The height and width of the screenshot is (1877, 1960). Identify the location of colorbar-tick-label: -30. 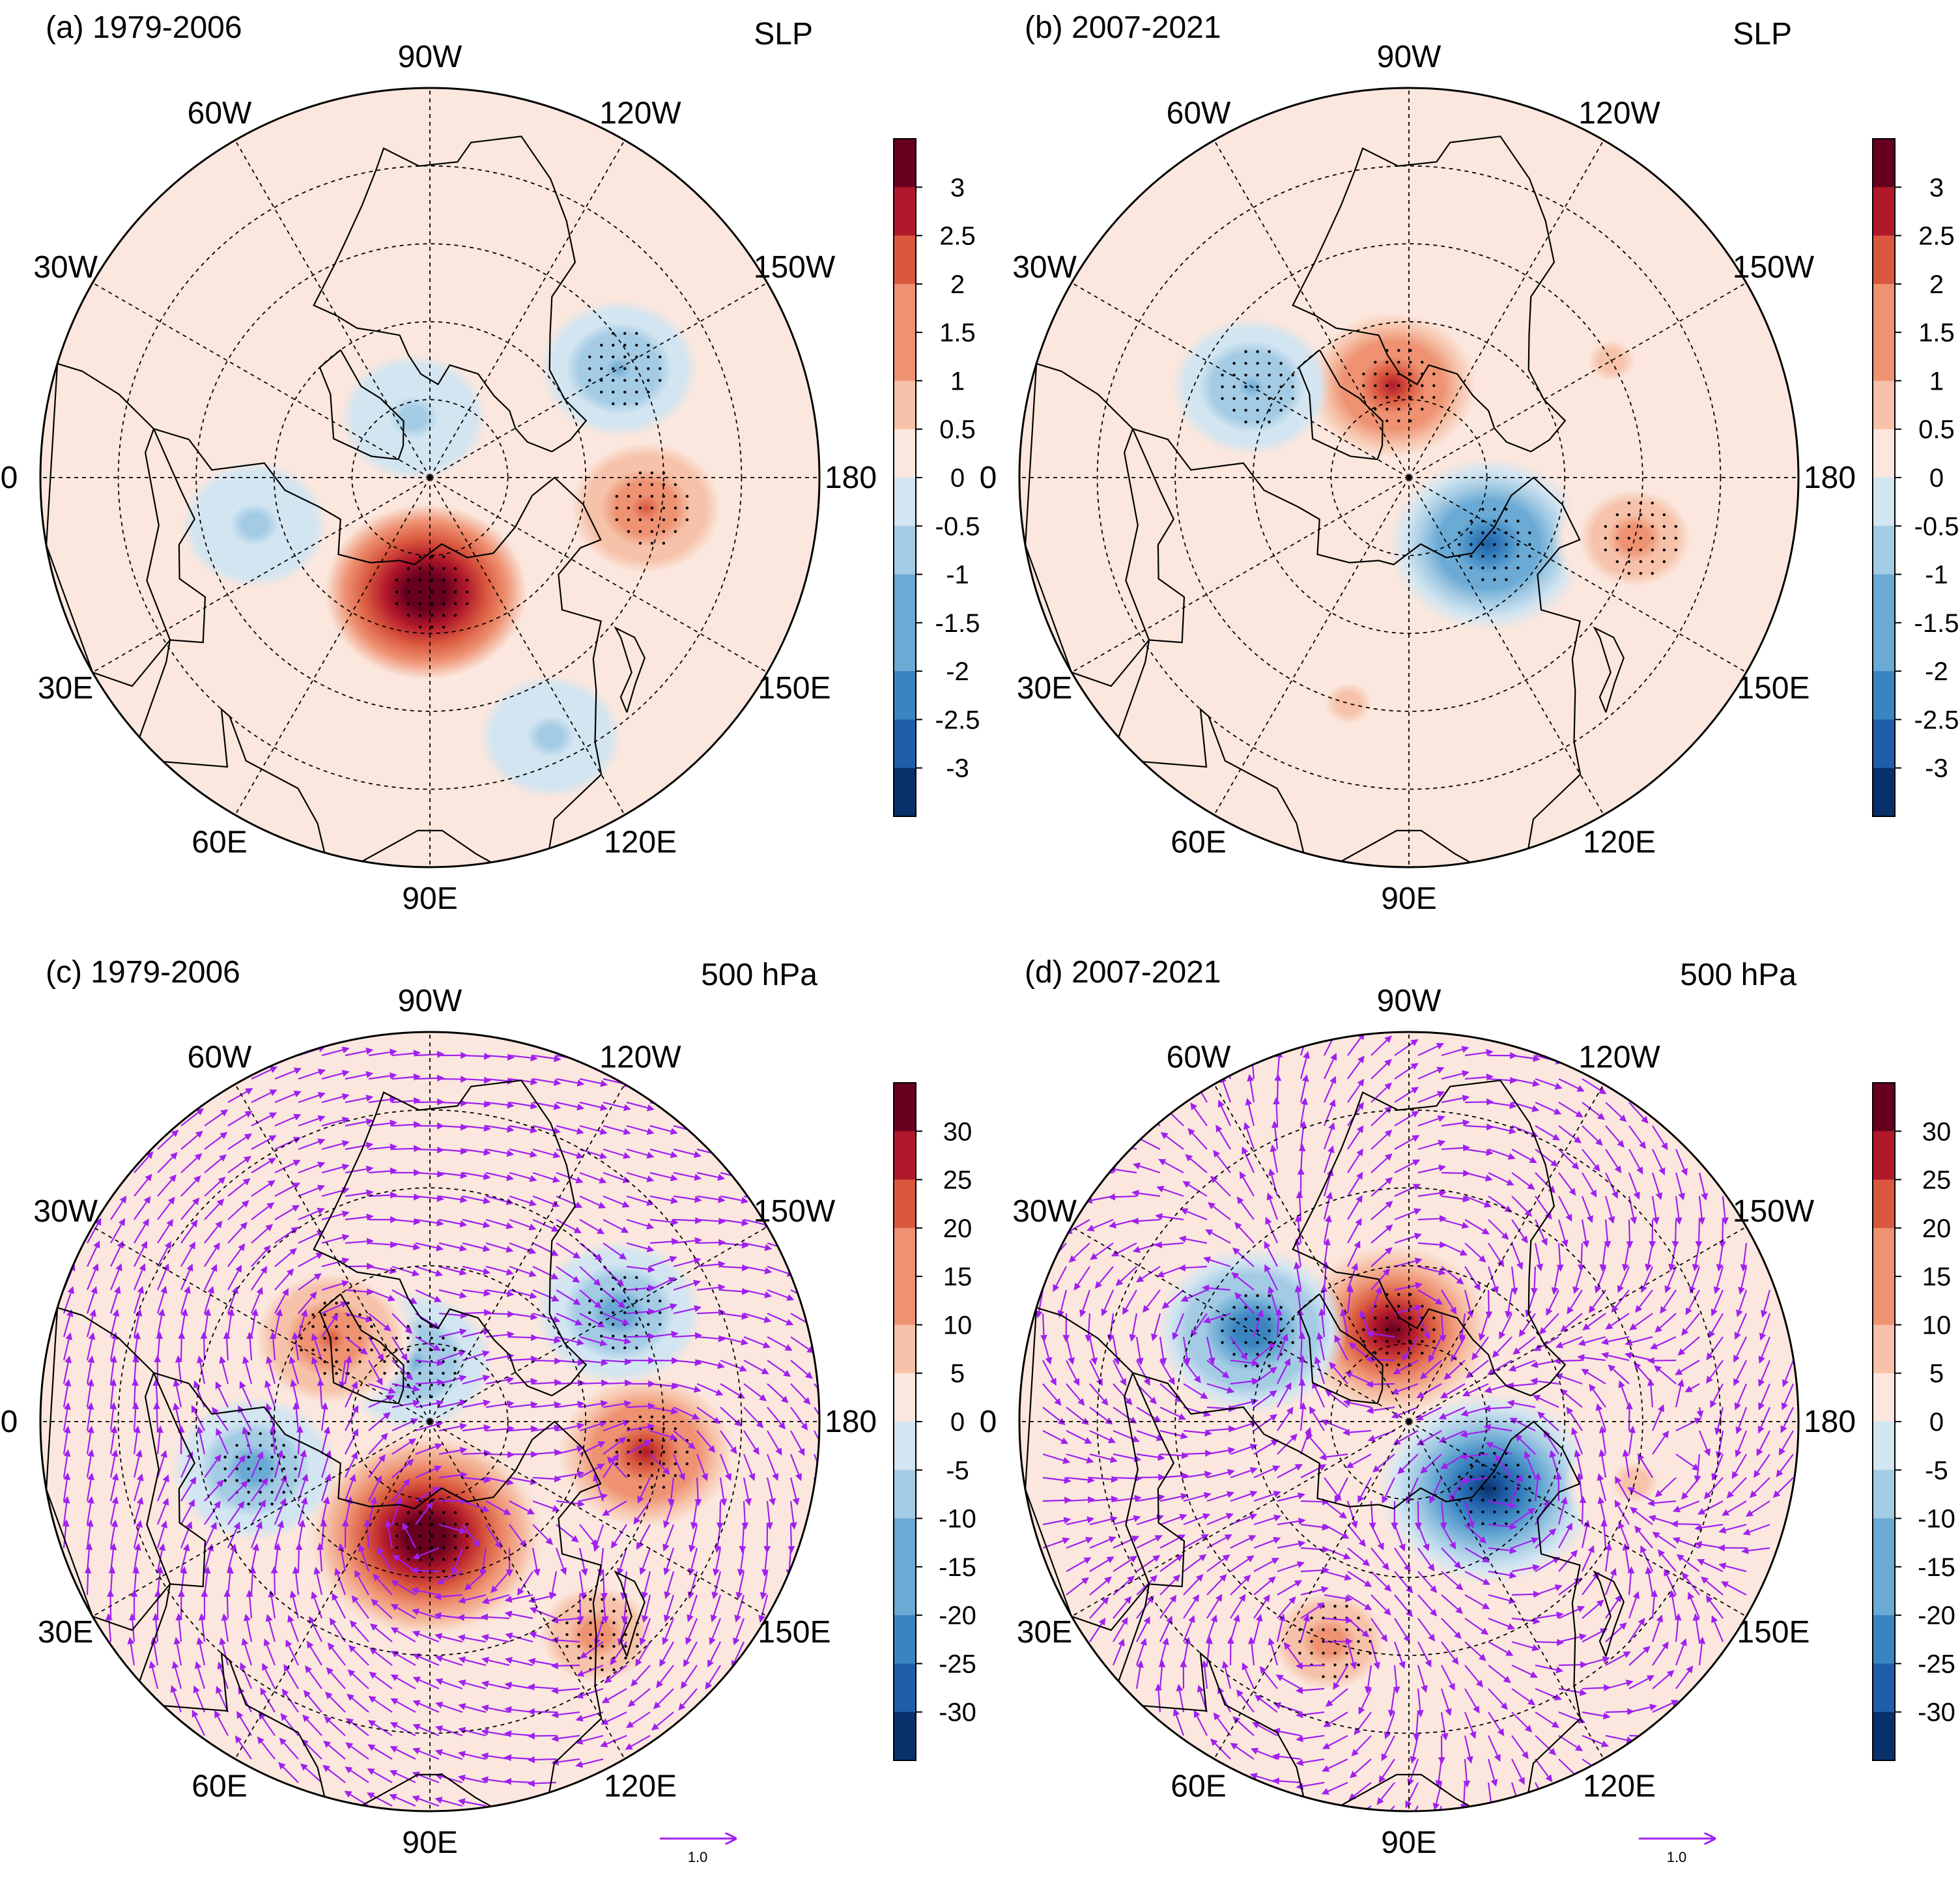
(1936, 1712).